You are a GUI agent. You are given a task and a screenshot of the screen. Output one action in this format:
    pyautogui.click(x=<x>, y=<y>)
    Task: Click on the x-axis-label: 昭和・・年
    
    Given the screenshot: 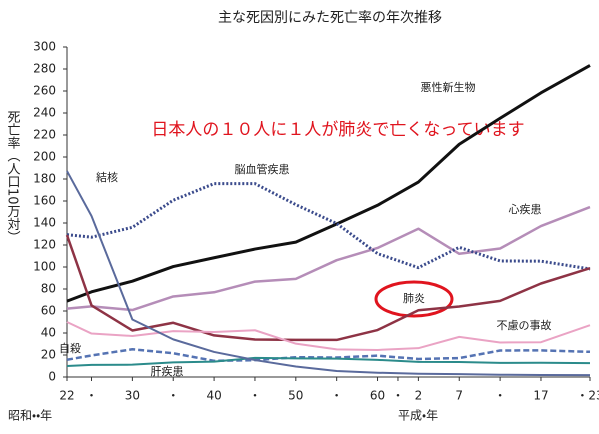 What is the action you would take?
    pyautogui.click(x=30, y=416)
    